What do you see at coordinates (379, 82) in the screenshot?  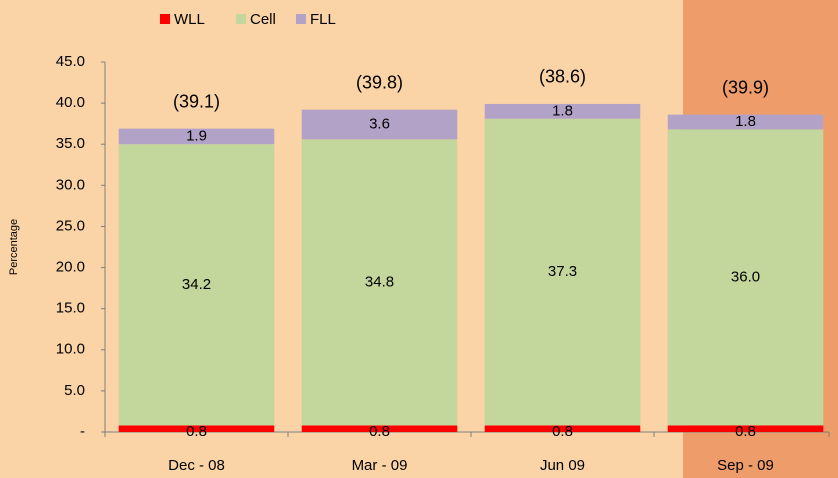 I see `annotation: (39.8)` at bounding box center [379, 82].